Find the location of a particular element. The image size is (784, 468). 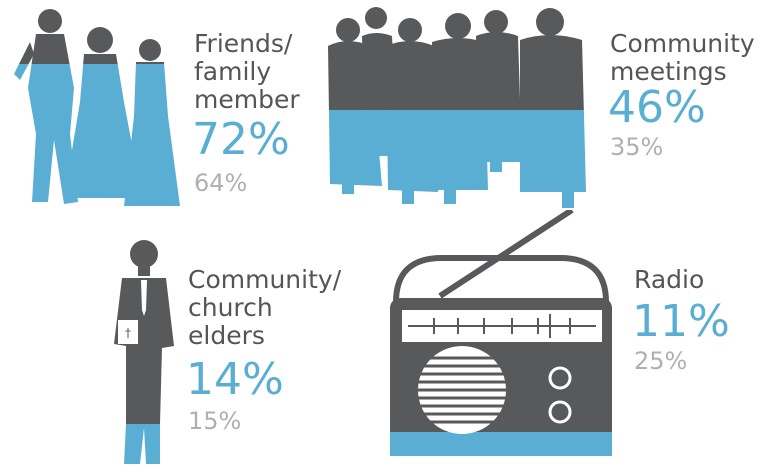

value-church-elders-primary: 14% is located at coordinates (235, 379).